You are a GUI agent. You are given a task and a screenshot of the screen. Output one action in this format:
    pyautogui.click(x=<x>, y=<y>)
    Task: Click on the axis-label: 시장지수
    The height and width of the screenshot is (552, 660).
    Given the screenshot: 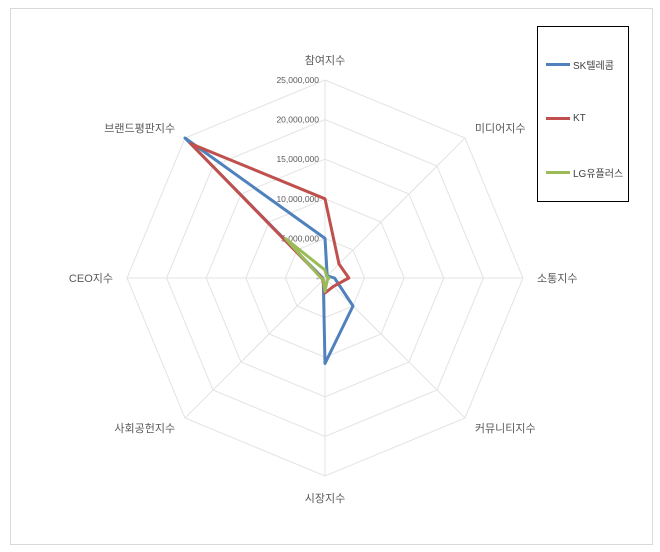 What is the action you would take?
    pyautogui.click(x=325, y=498)
    